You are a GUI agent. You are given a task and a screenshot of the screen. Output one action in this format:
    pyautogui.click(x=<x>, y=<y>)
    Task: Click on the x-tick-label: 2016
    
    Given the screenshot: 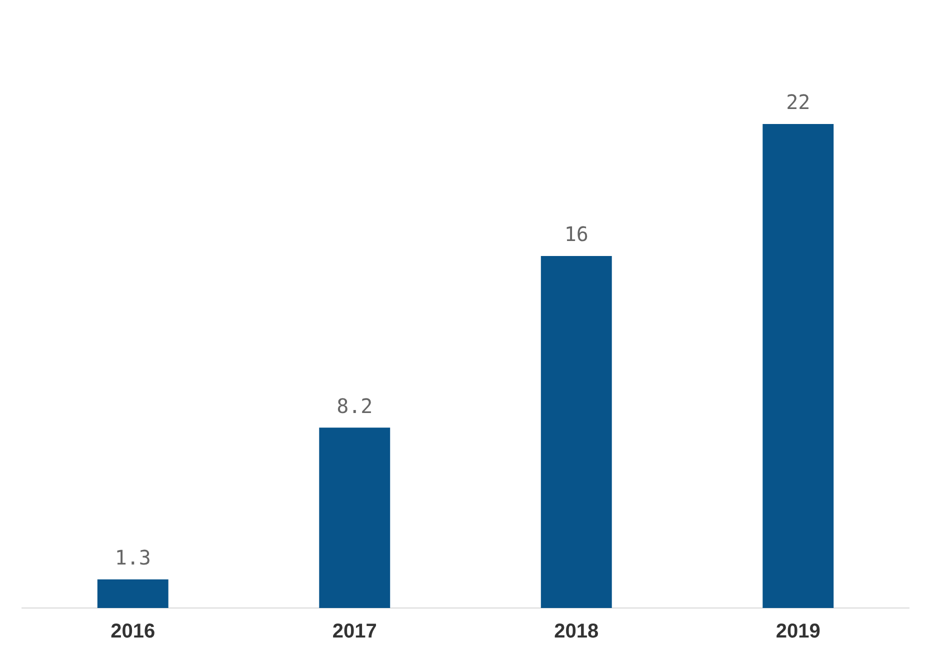 What is the action you would take?
    pyautogui.click(x=133, y=631)
    